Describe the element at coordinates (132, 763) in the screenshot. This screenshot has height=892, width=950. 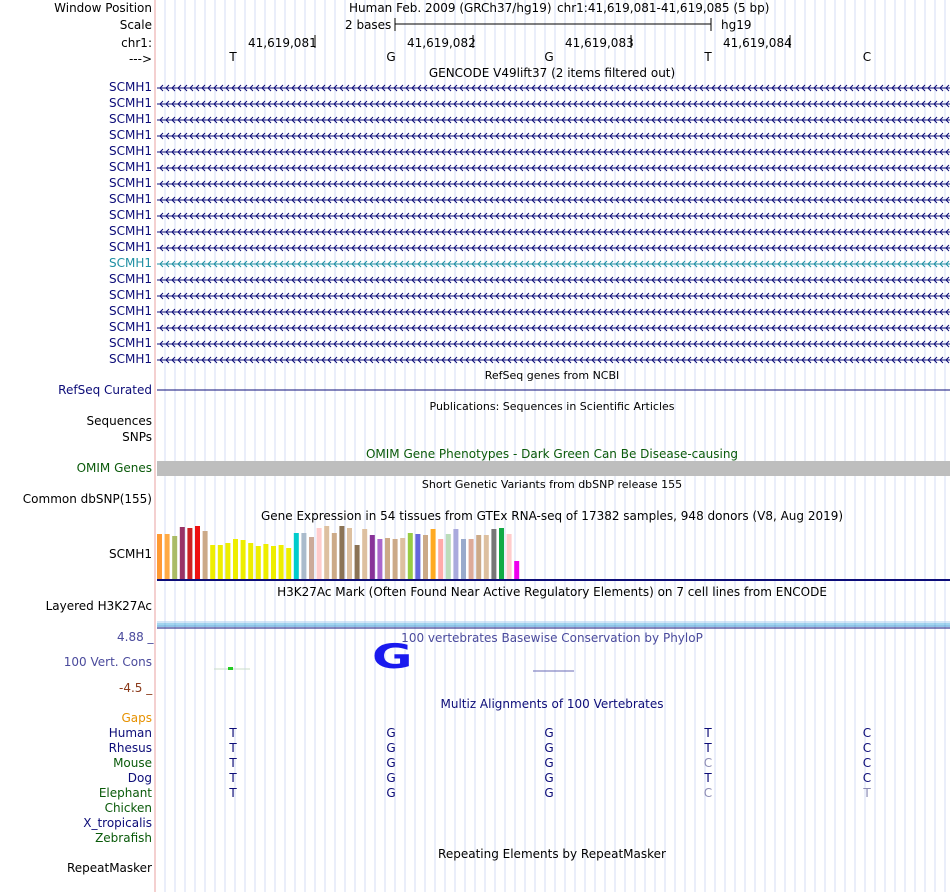
I see `species-label: Mouse` at that location.